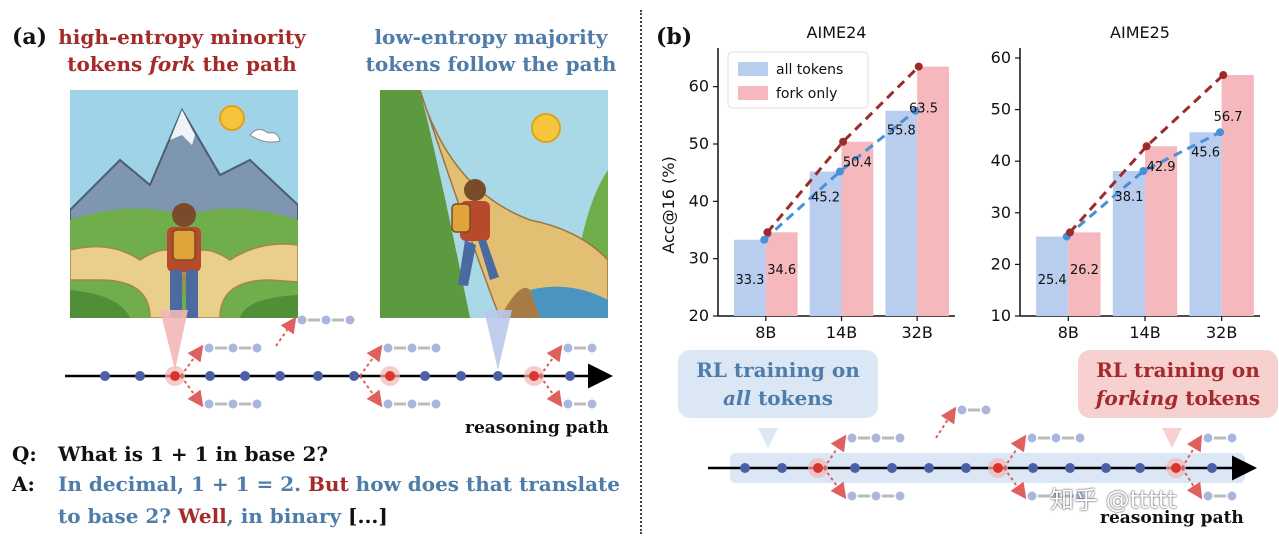 This screenshot has width=1279, height=544. I want to click on line-fork-only, so click(1146, 153).